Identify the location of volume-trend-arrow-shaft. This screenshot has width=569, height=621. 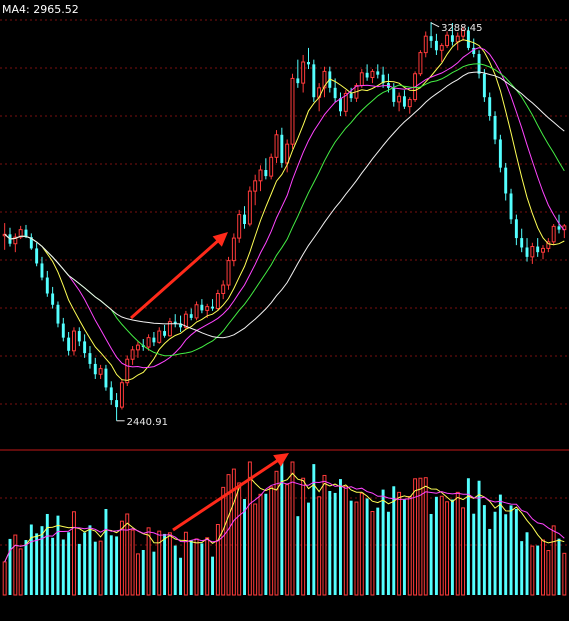
(228, 494).